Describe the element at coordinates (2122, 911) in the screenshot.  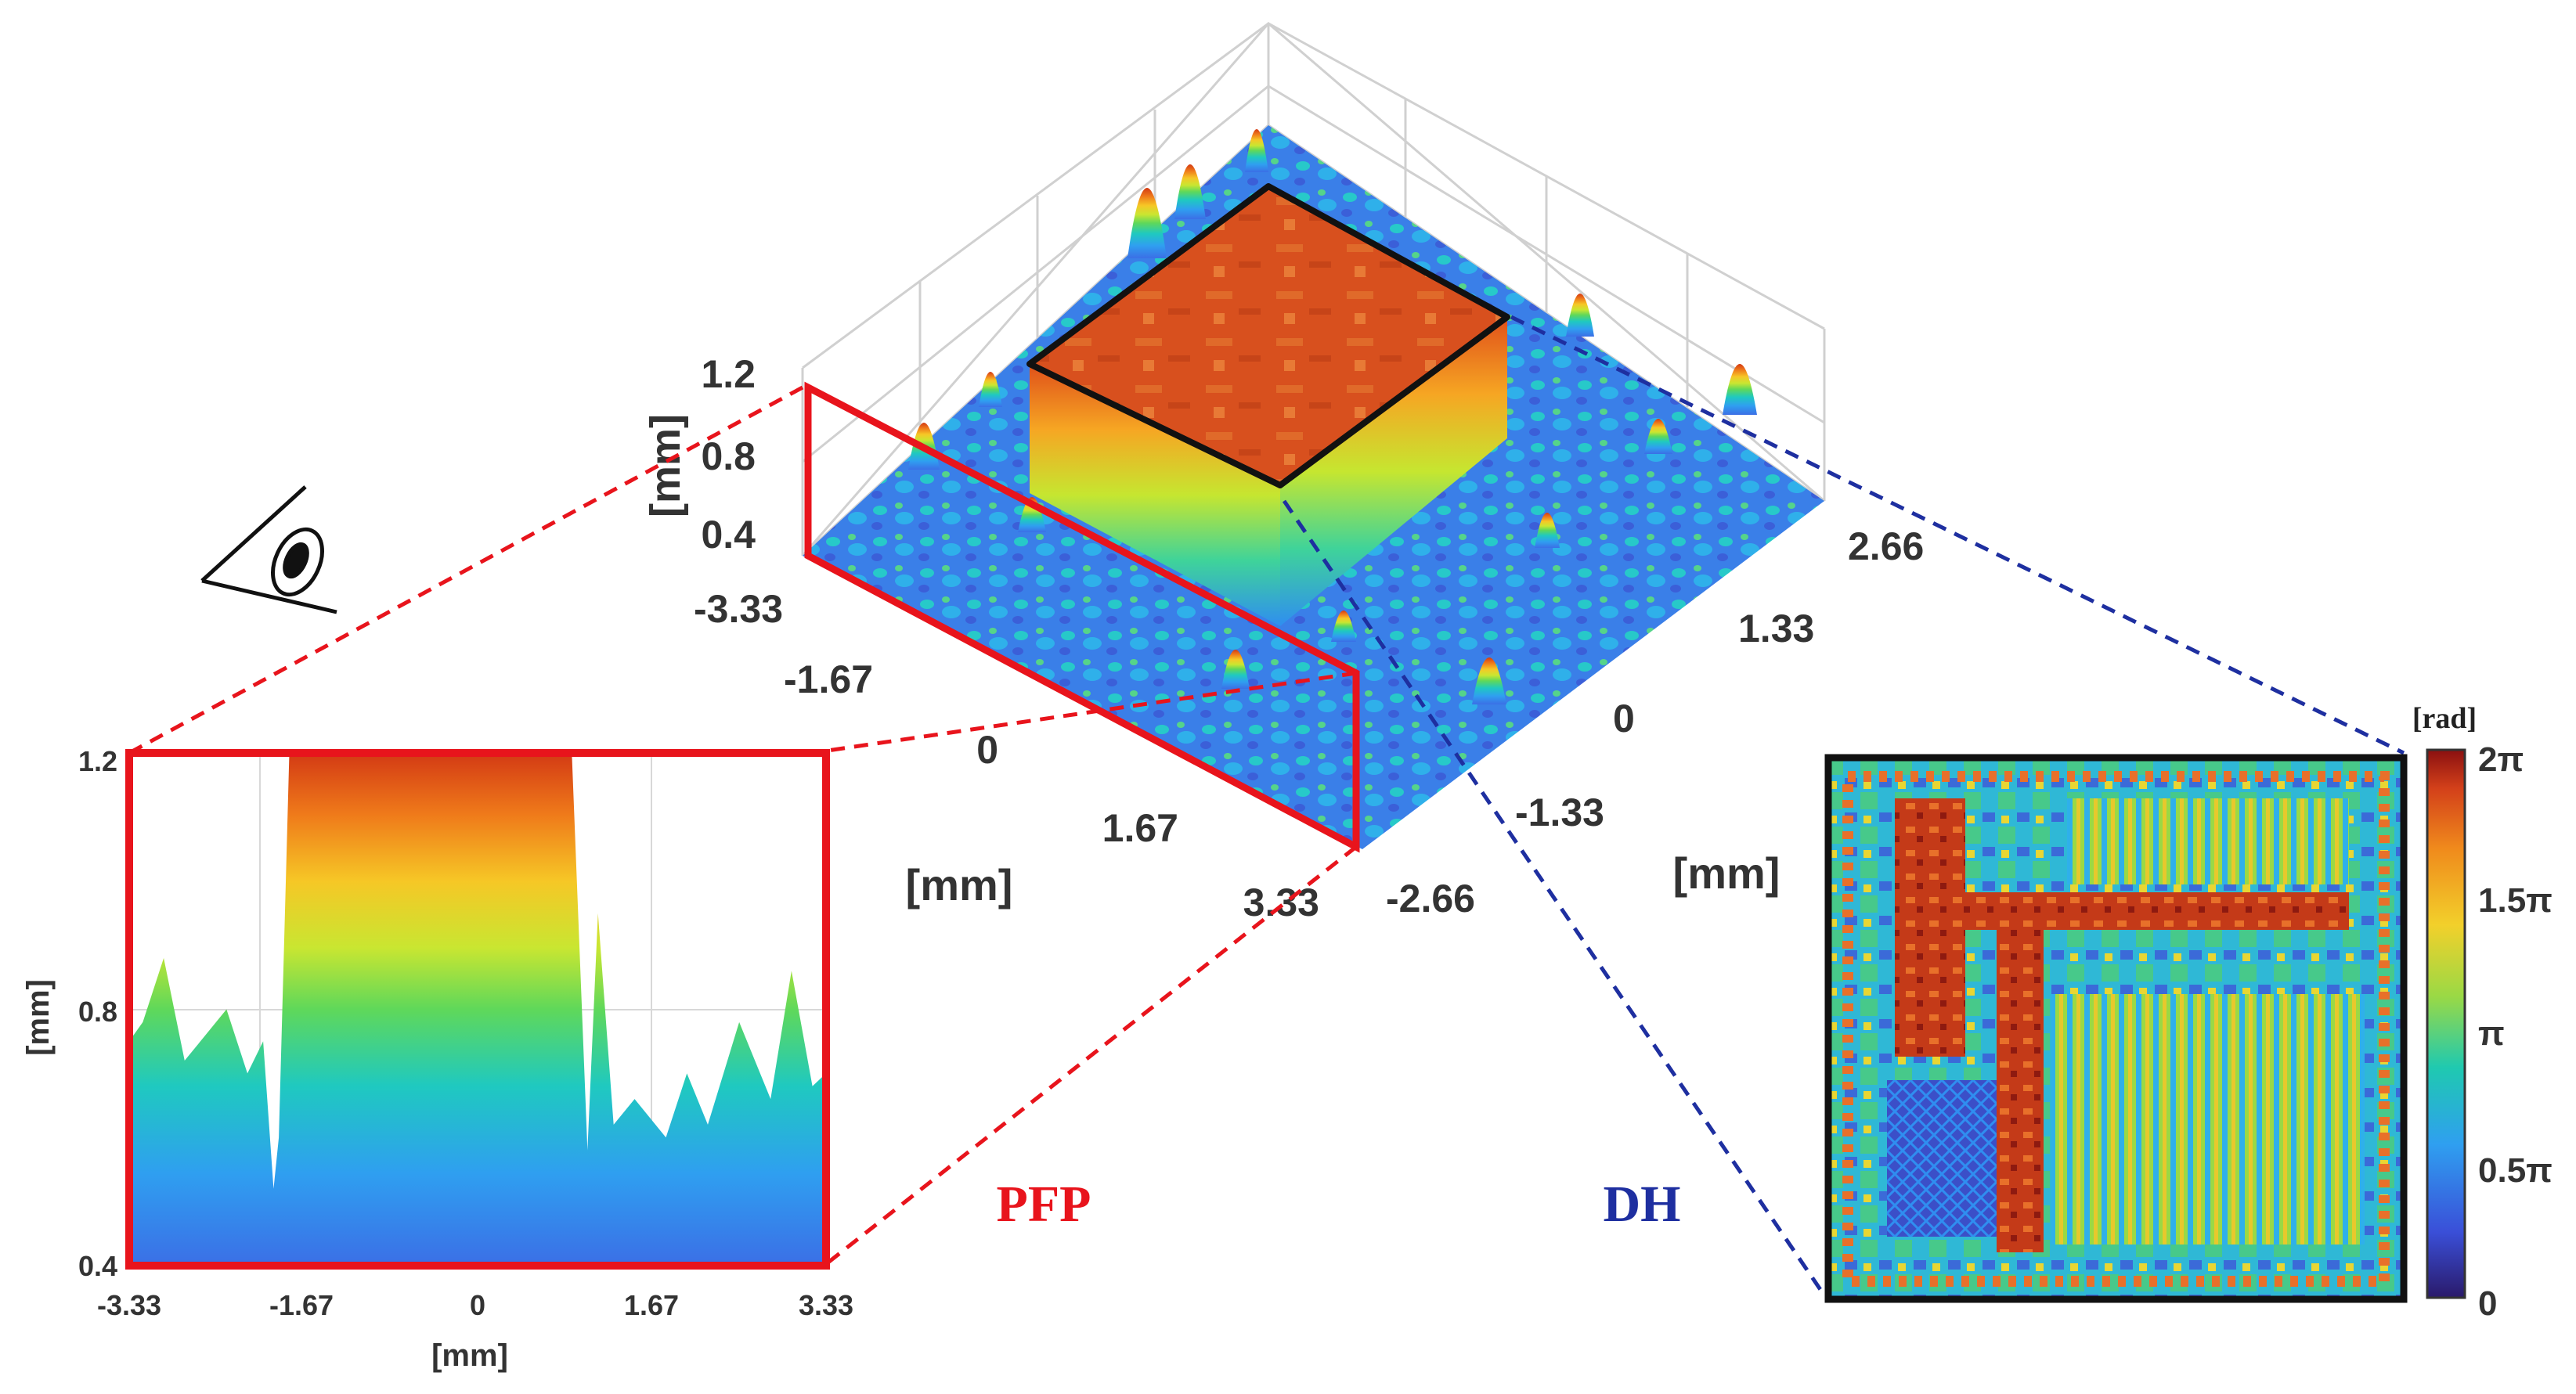
I see `phase-map-red-band-h` at that location.